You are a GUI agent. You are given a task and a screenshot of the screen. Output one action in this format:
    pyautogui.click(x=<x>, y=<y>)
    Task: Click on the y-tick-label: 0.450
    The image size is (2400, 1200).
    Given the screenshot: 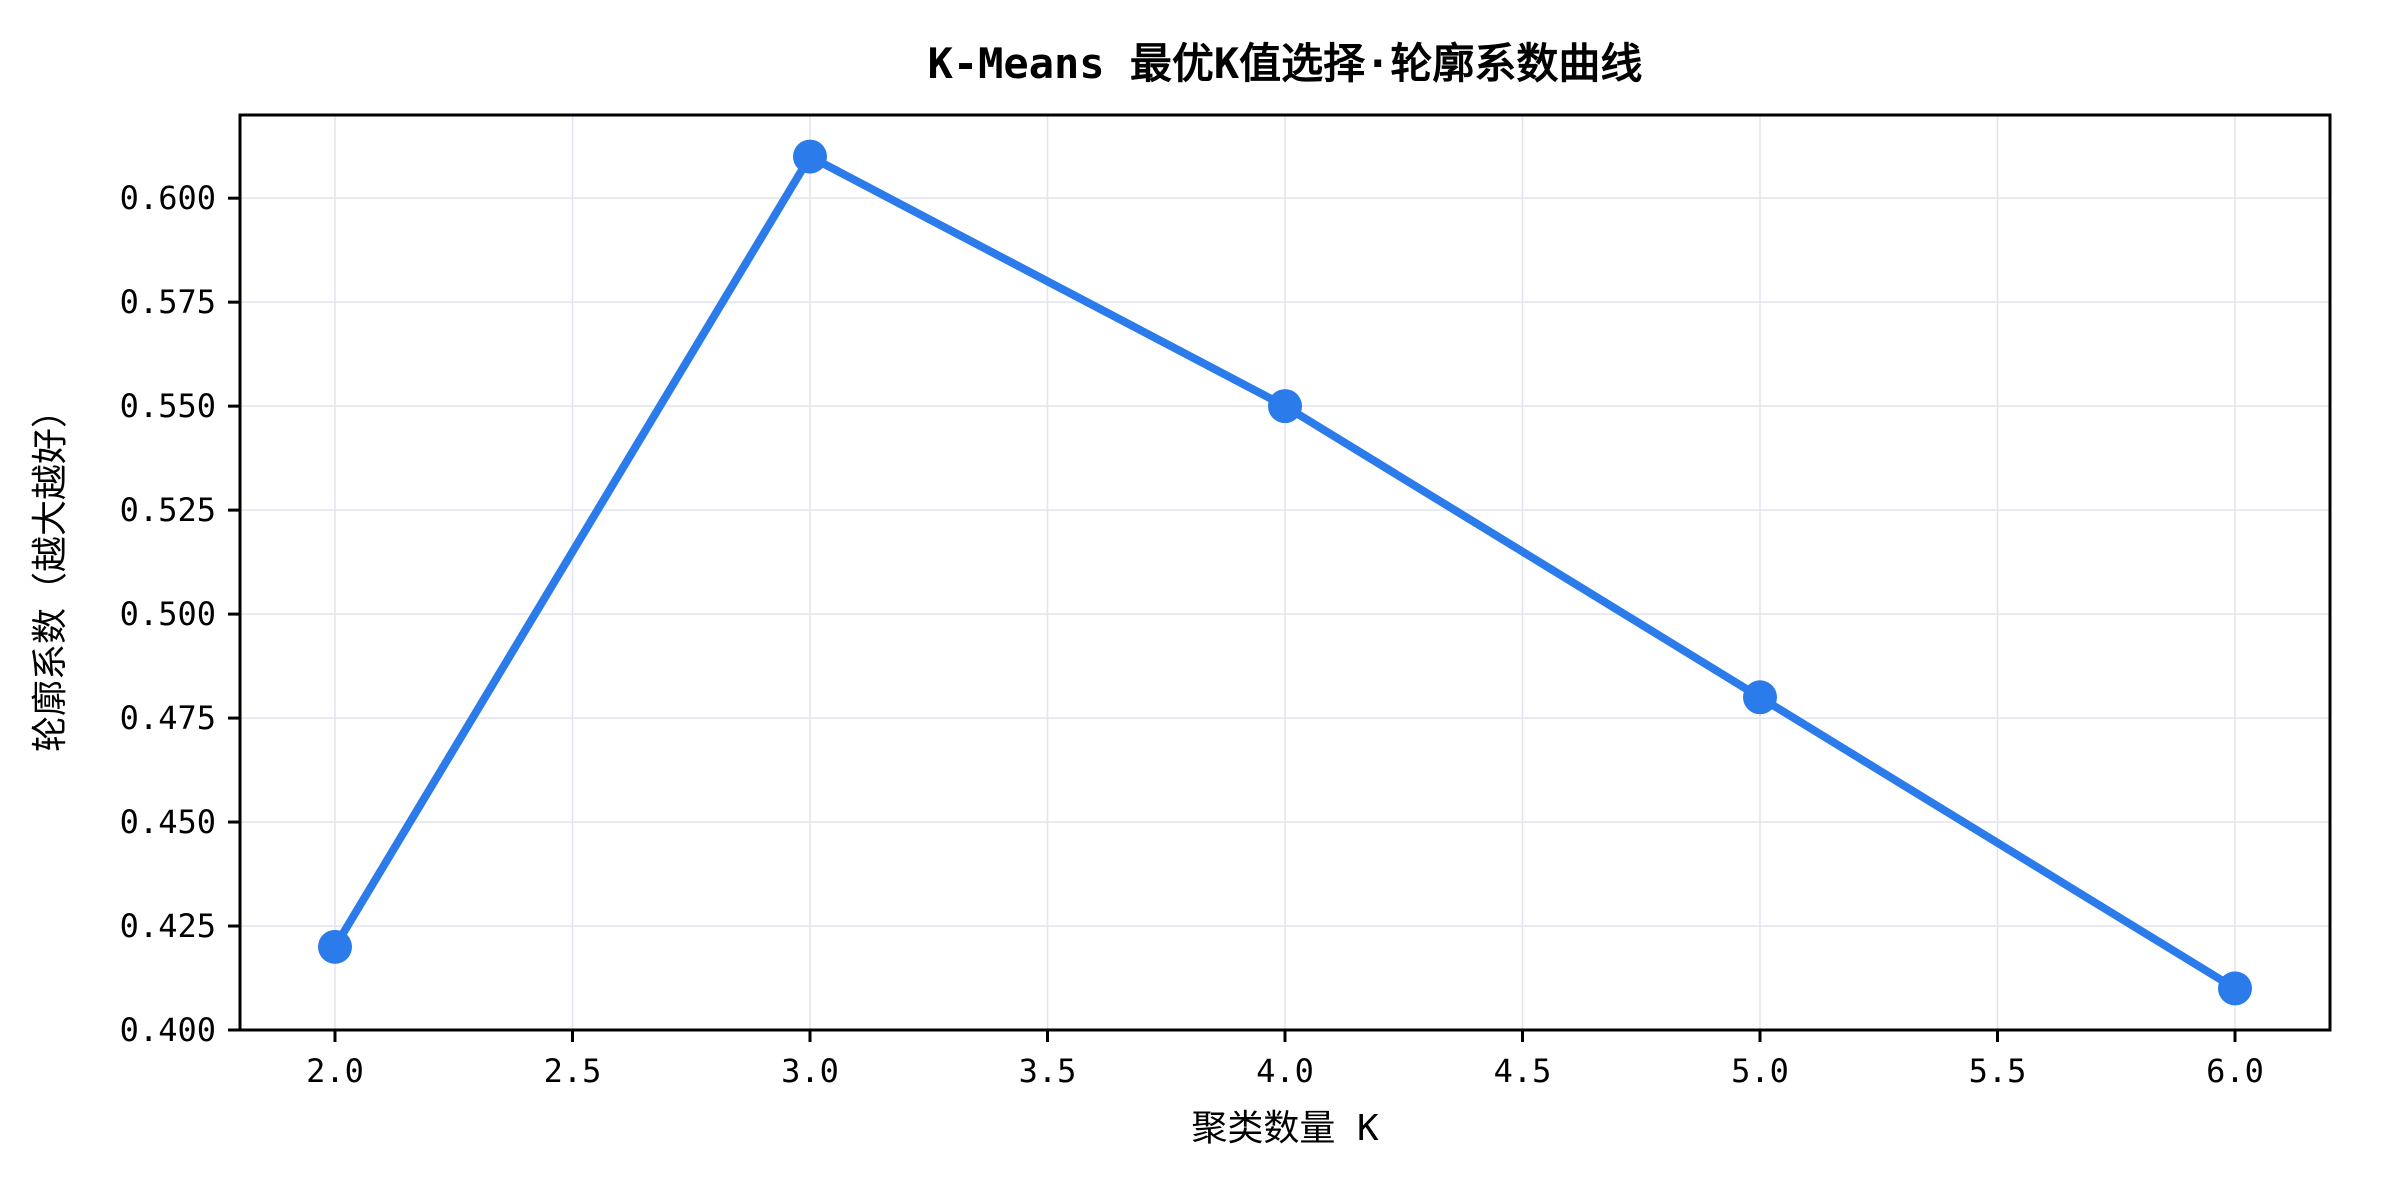 What is the action you would take?
    pyautogui.click(x=168, y=822)
    